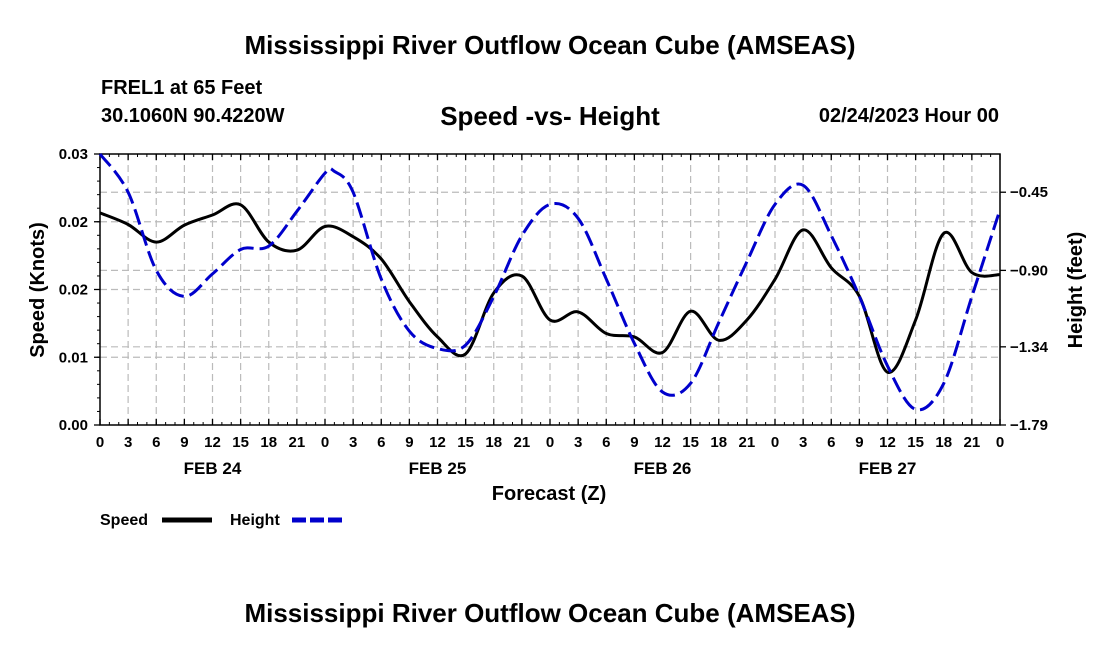  I want to click on x-axis-title: Forecast (Z), so click(549, 494).